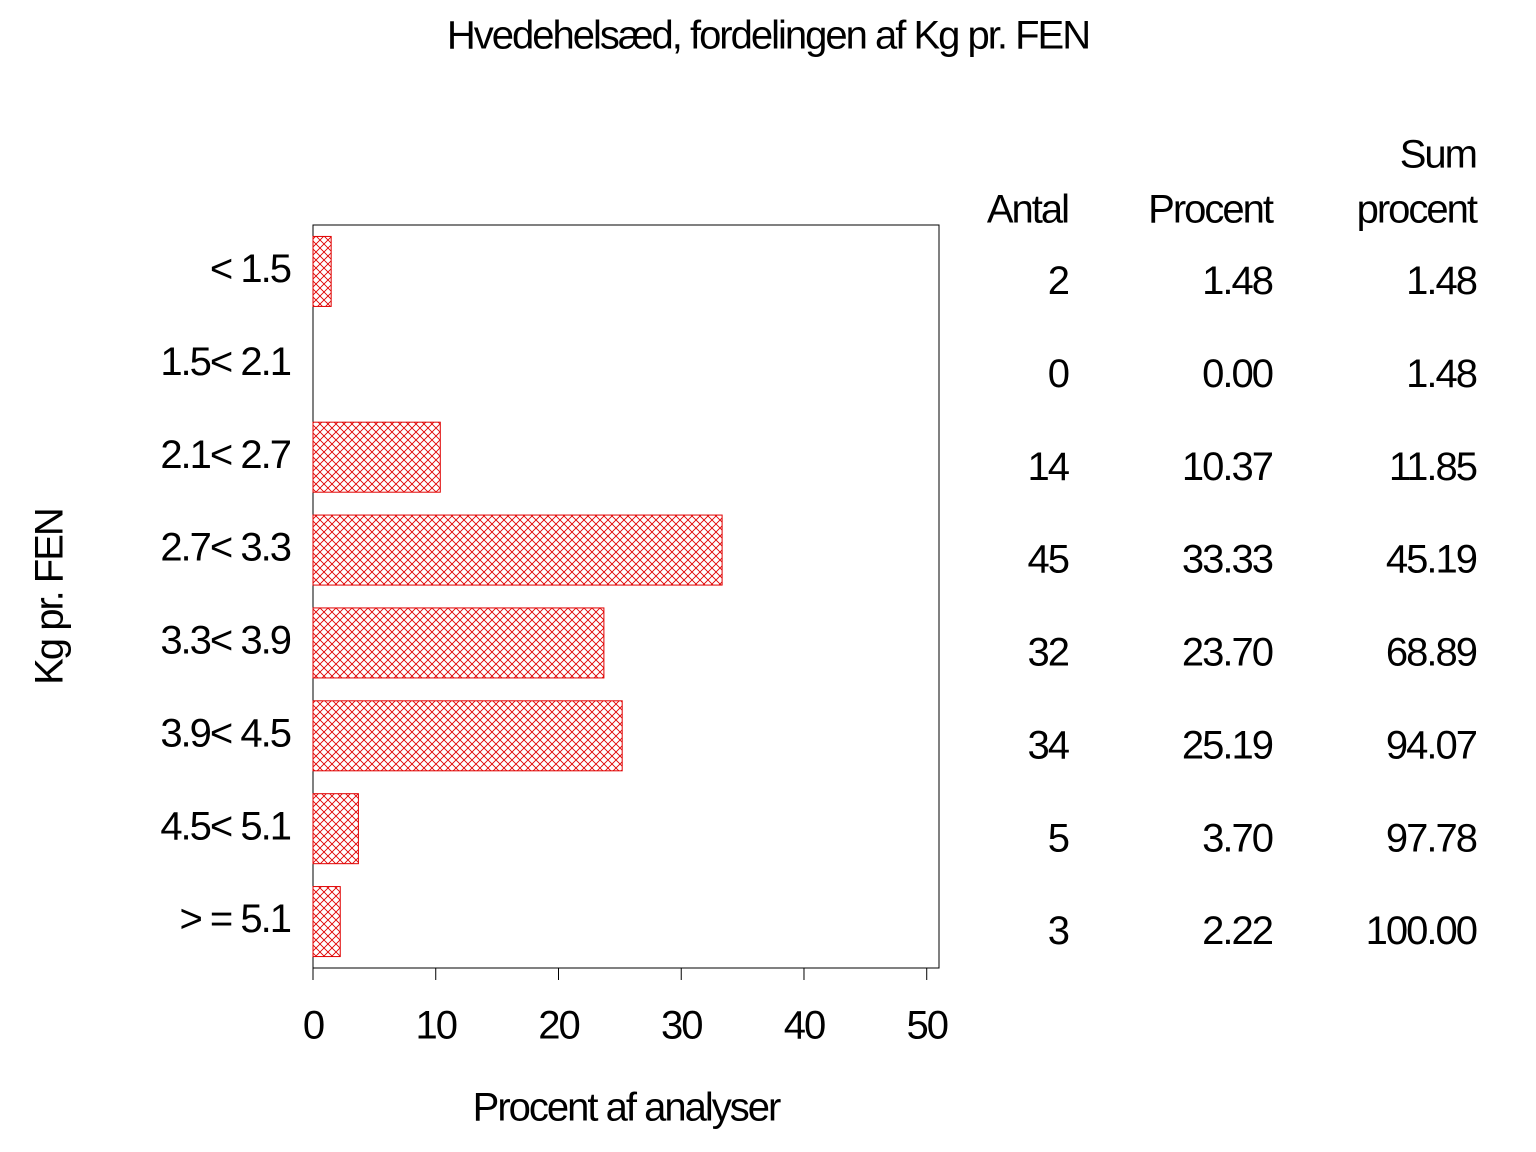 The width and height of the screenshot is (1536, 1152). What do you see at coordinates (1431, 838) in the screenshot?
I see `table-cell: 97.78` at bounding box center [1431, 838].